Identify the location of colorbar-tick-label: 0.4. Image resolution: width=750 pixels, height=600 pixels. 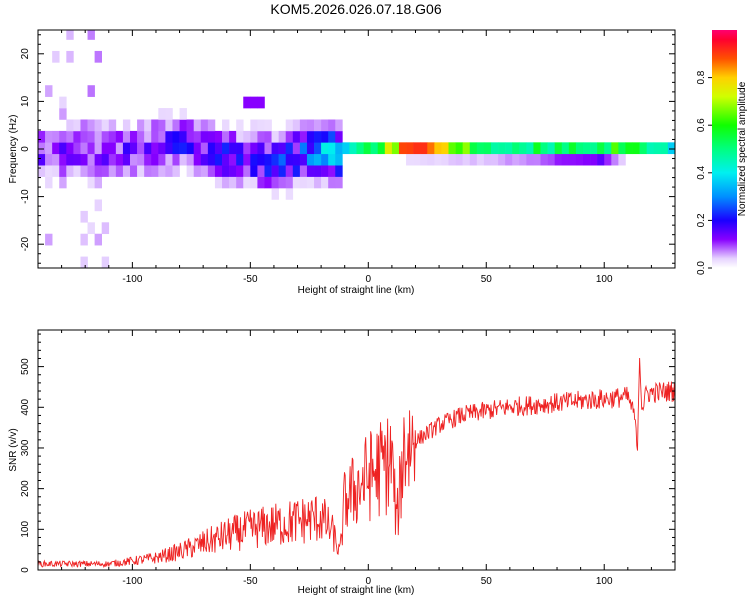
(701, 172).